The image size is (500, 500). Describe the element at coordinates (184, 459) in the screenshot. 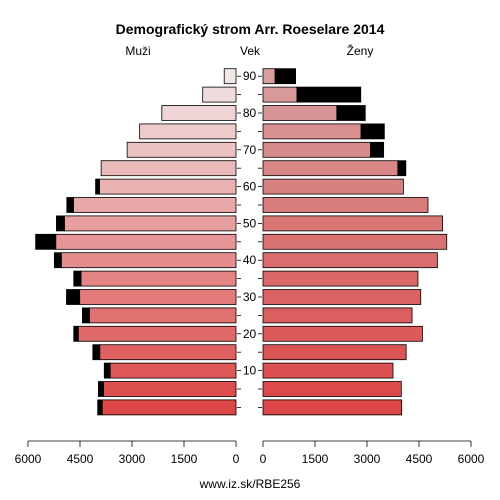

I see `male-x-tick-label: 1500` at that location.